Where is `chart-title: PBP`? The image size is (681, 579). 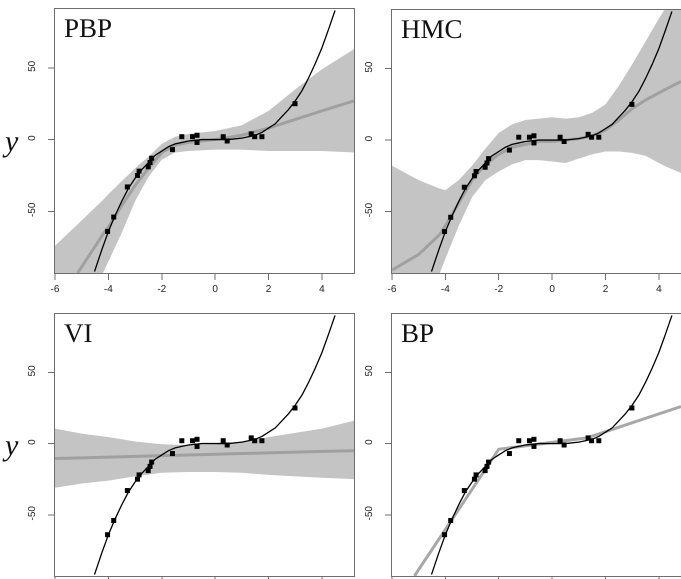 chart-title: PBP is located at coordinates (88, 28).